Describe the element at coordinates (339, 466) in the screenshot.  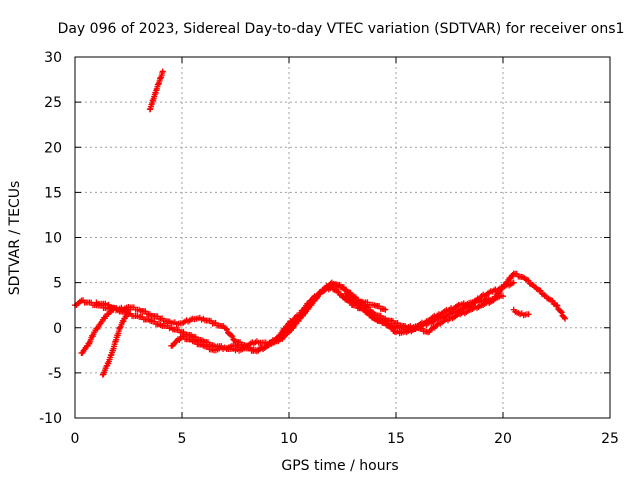
I see `x-axis-label: GPS time / hours` at that location.